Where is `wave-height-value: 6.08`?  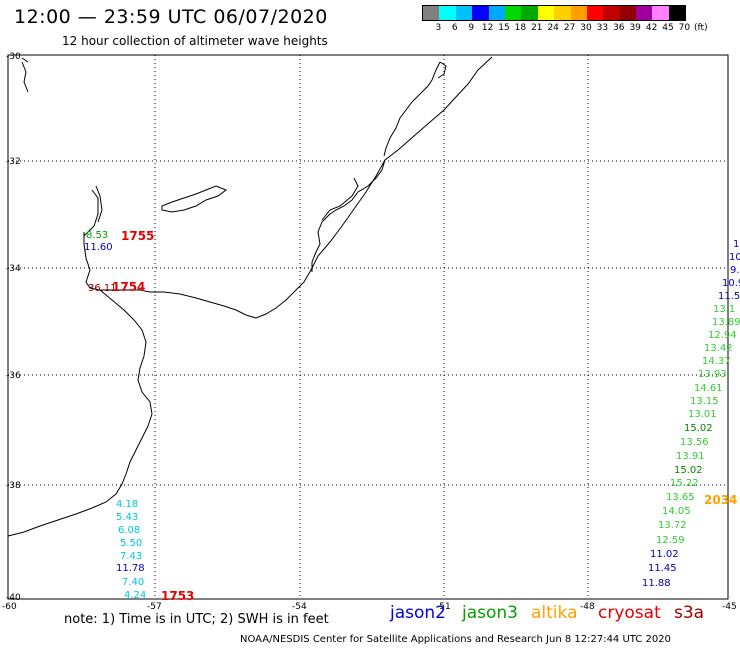
wave-height-value: 6.08 is located at coordinates (129, 530).